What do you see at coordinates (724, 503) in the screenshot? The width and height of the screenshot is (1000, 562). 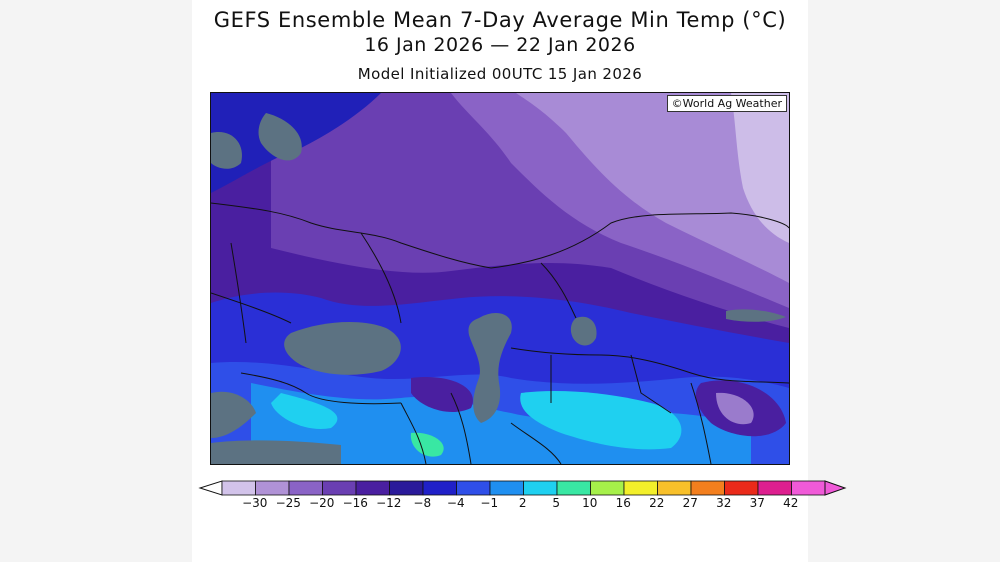 I see `legend-tick-label: 32` at bounding box center [724, 503].